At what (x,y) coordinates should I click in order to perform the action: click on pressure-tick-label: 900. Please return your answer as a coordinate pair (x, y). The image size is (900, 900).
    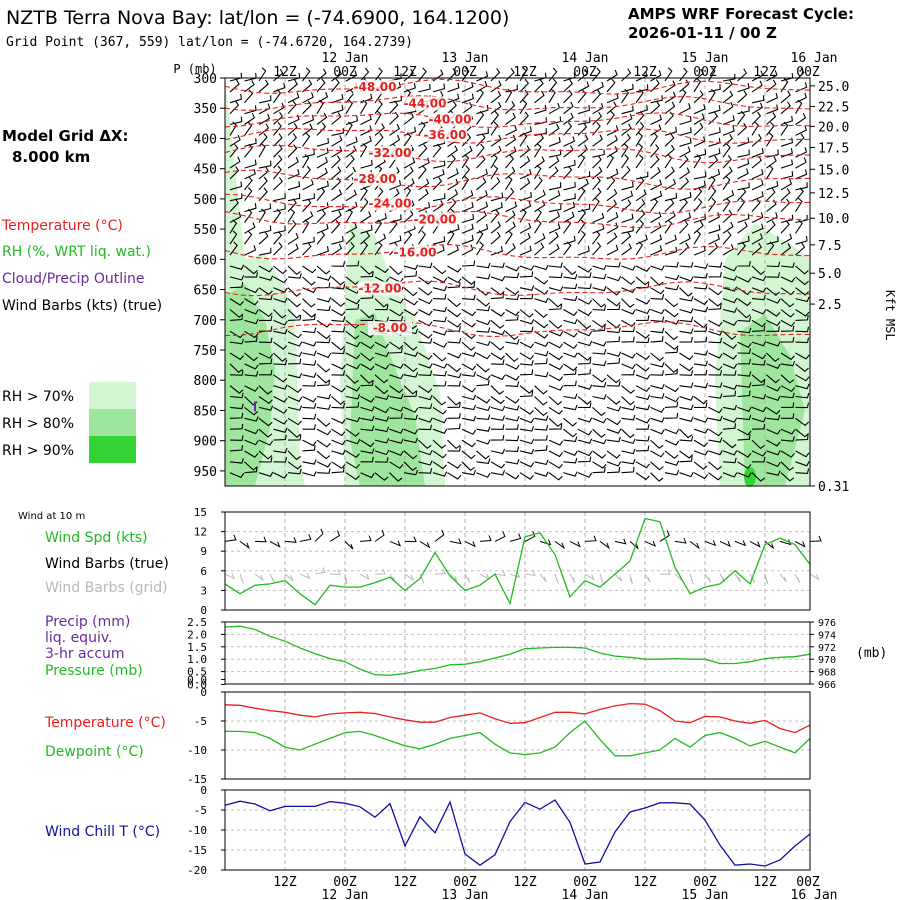
    Looking at the image, I should click on (205, 442).